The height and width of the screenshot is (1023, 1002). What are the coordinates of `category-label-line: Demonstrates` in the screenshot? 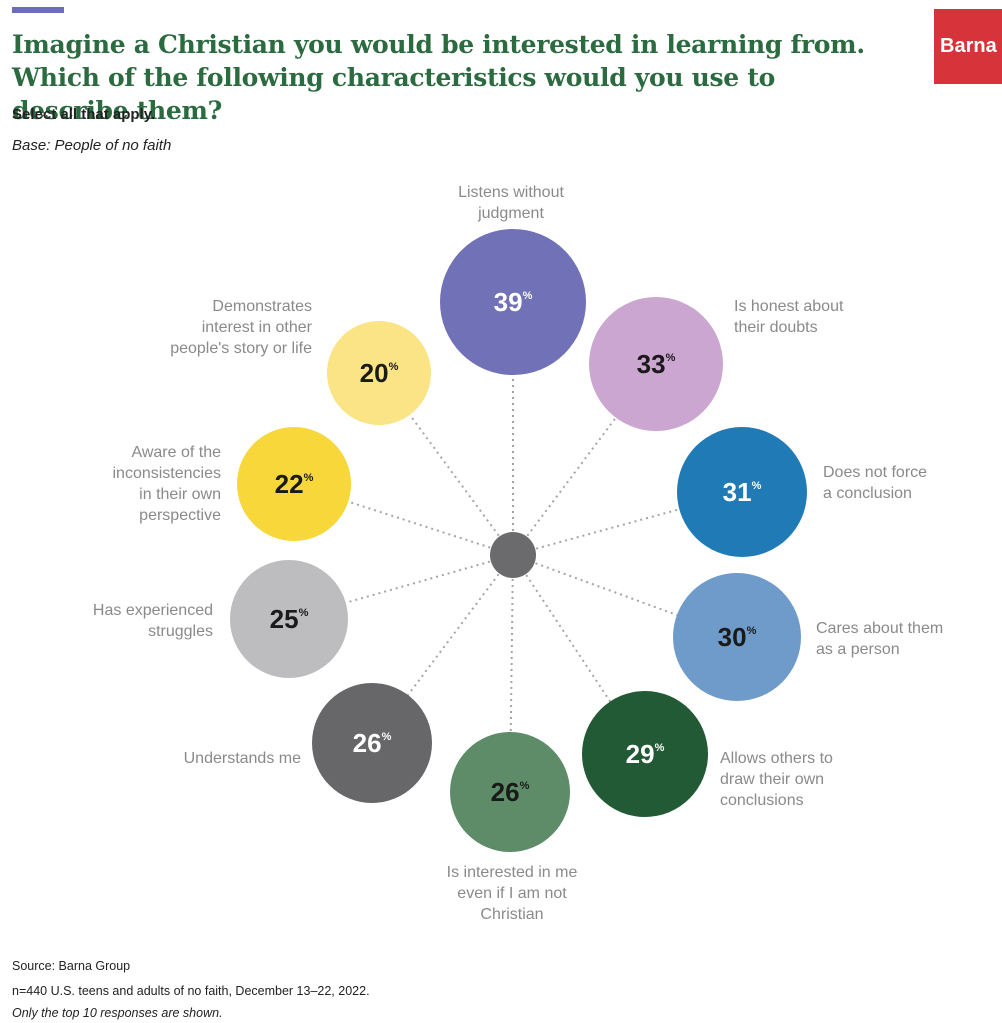 It's located at (262, 306).